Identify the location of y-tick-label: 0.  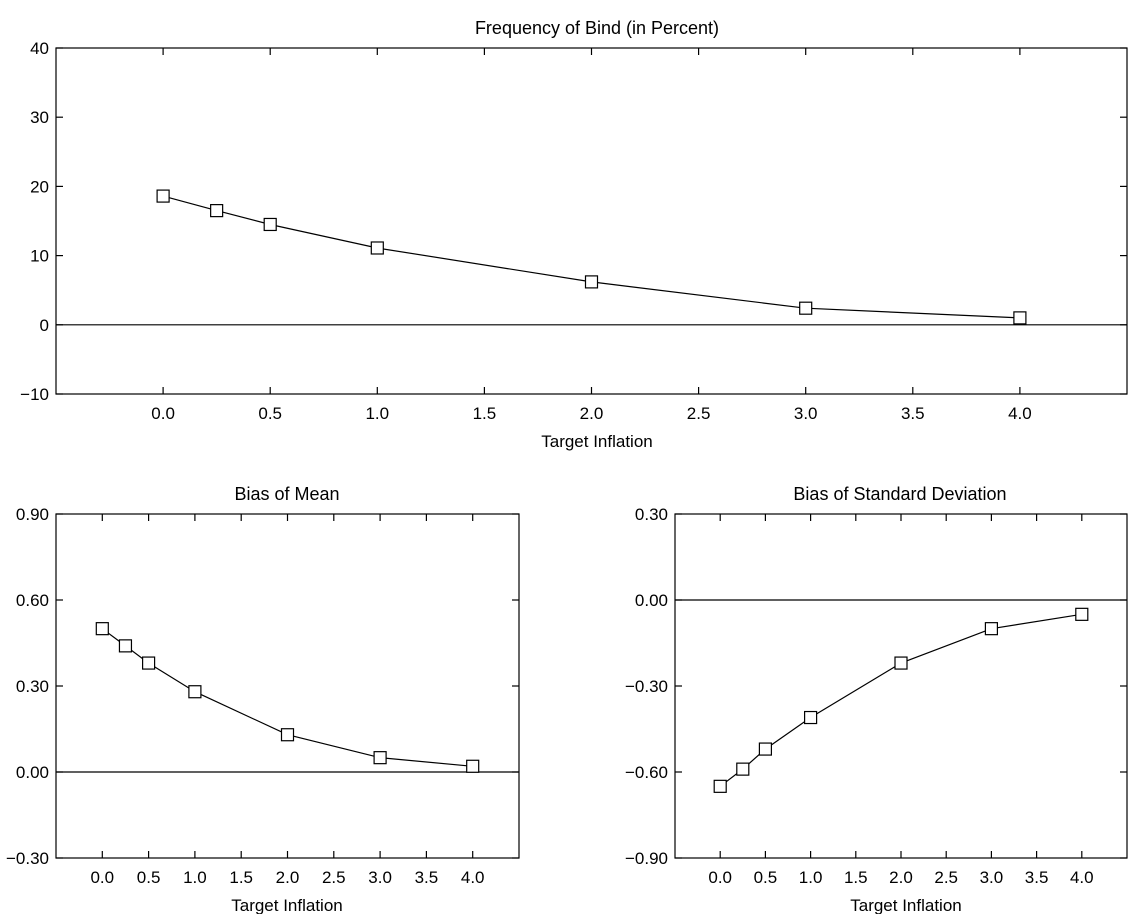
(44, 325).